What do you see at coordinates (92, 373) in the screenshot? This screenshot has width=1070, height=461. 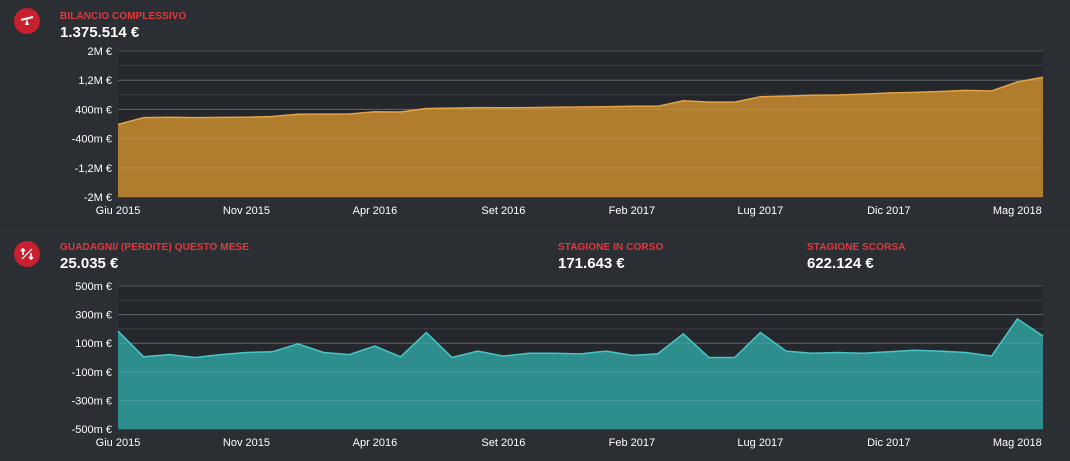 I see `y-tick-label: -100m €` at bounding box center [92, 373].